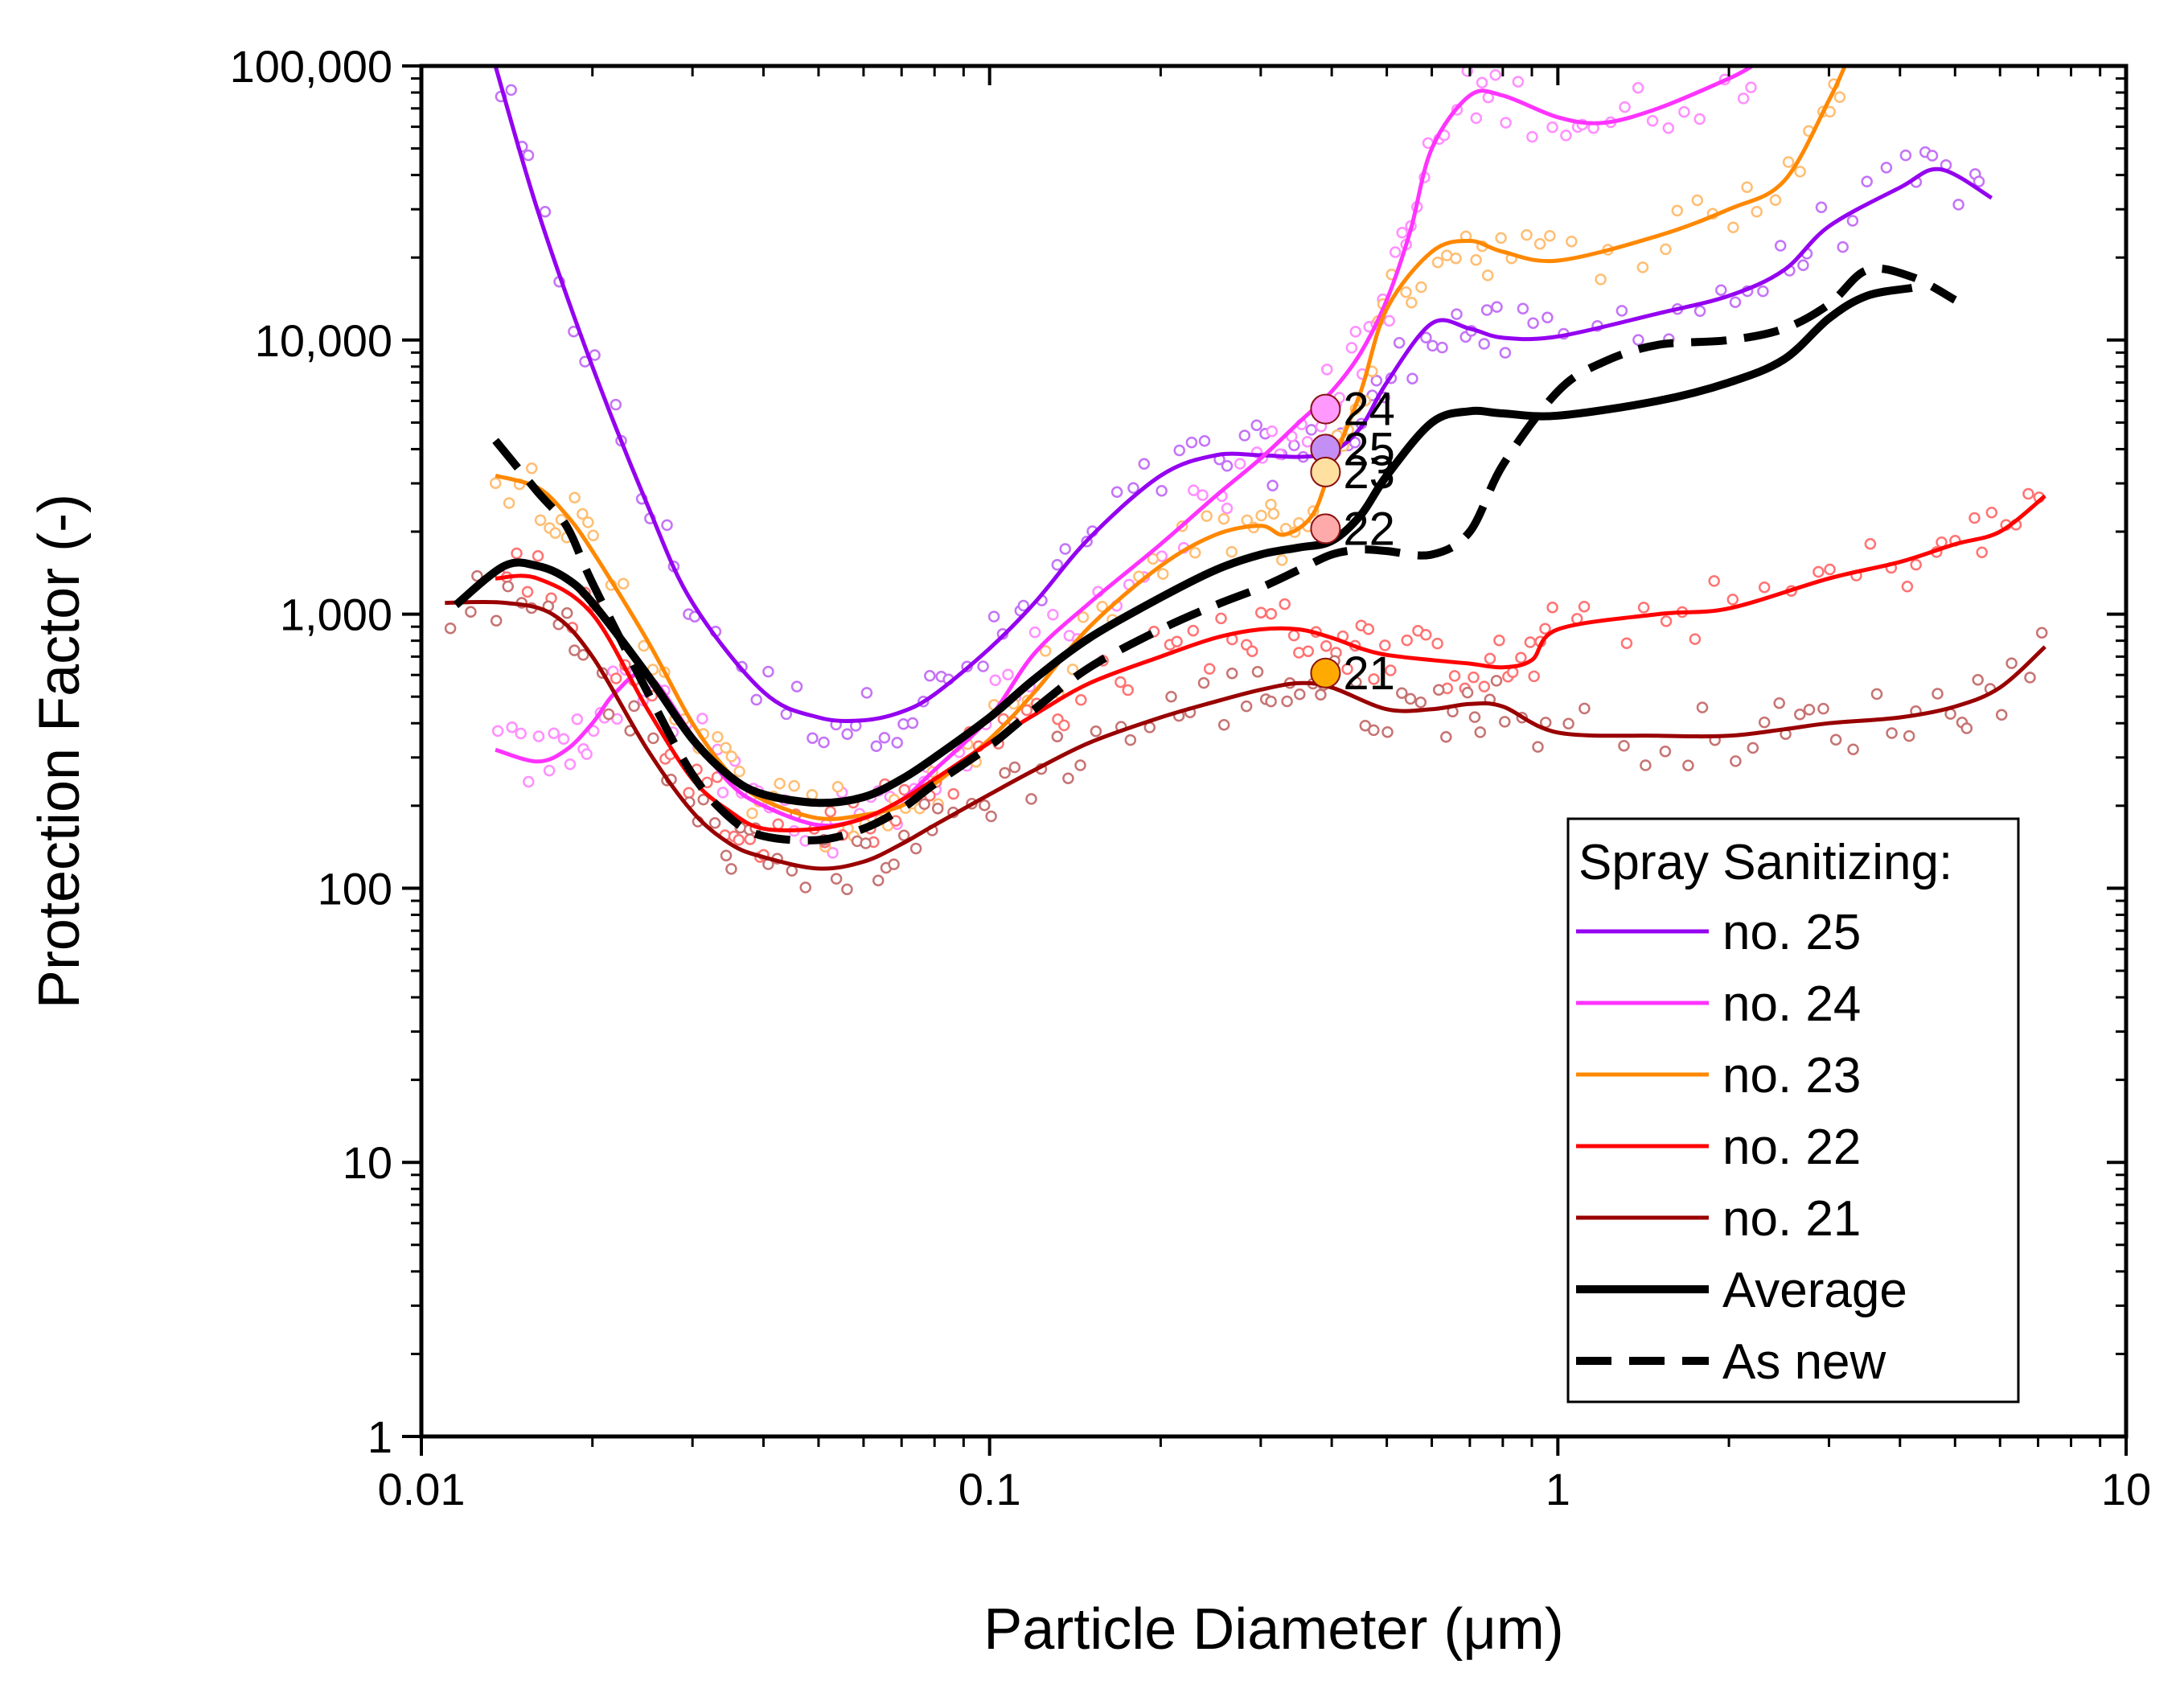 This screenshot has height=1689, width=2184. What do you see at coordinates (379, 1437) in the screenshot?
I see `y-tick-label: 1` at bounding box center [379, 1437].